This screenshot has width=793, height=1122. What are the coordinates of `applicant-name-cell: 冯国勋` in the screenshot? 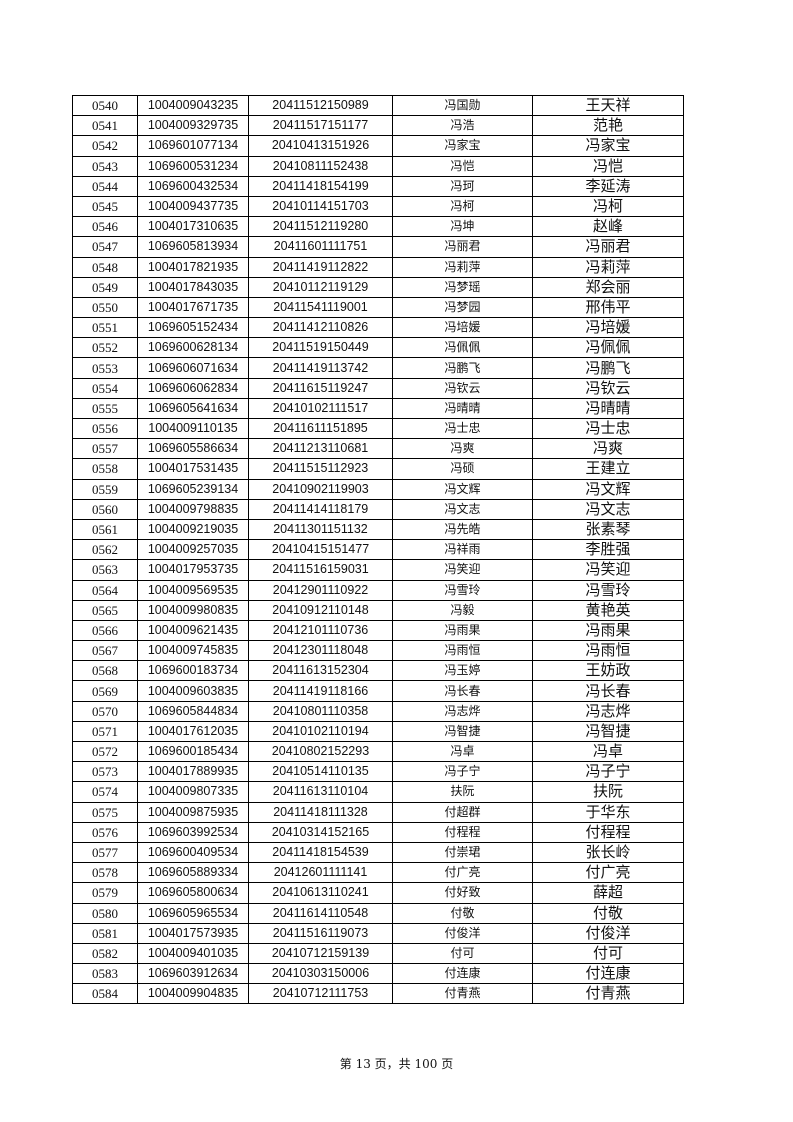 It's located at (462, 105).